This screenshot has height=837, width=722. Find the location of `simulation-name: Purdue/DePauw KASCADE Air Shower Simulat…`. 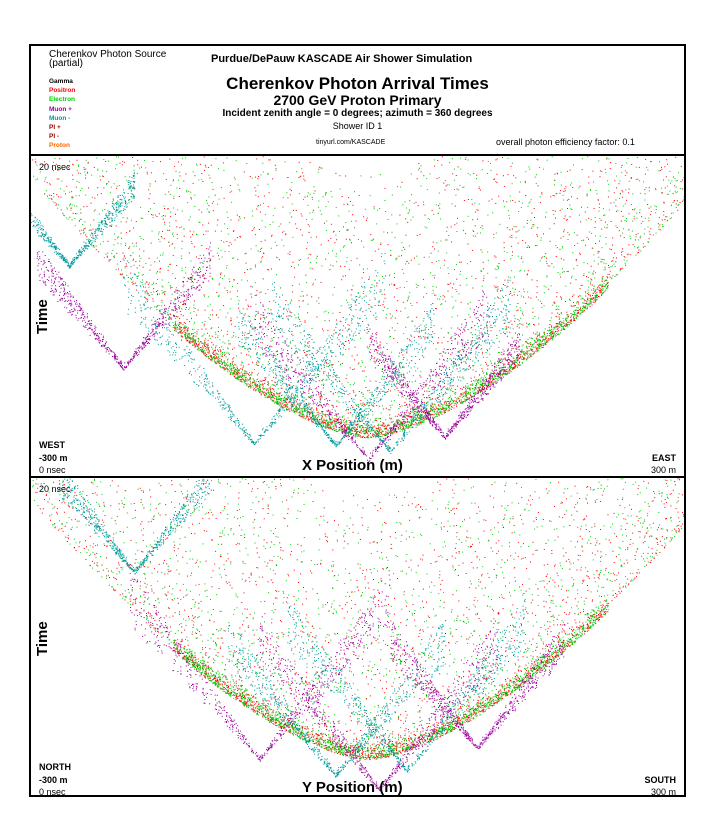

simulation-name: Purdue/DePauw KASCADE Air Shower Simulat… is located at coordinates (341, 59).